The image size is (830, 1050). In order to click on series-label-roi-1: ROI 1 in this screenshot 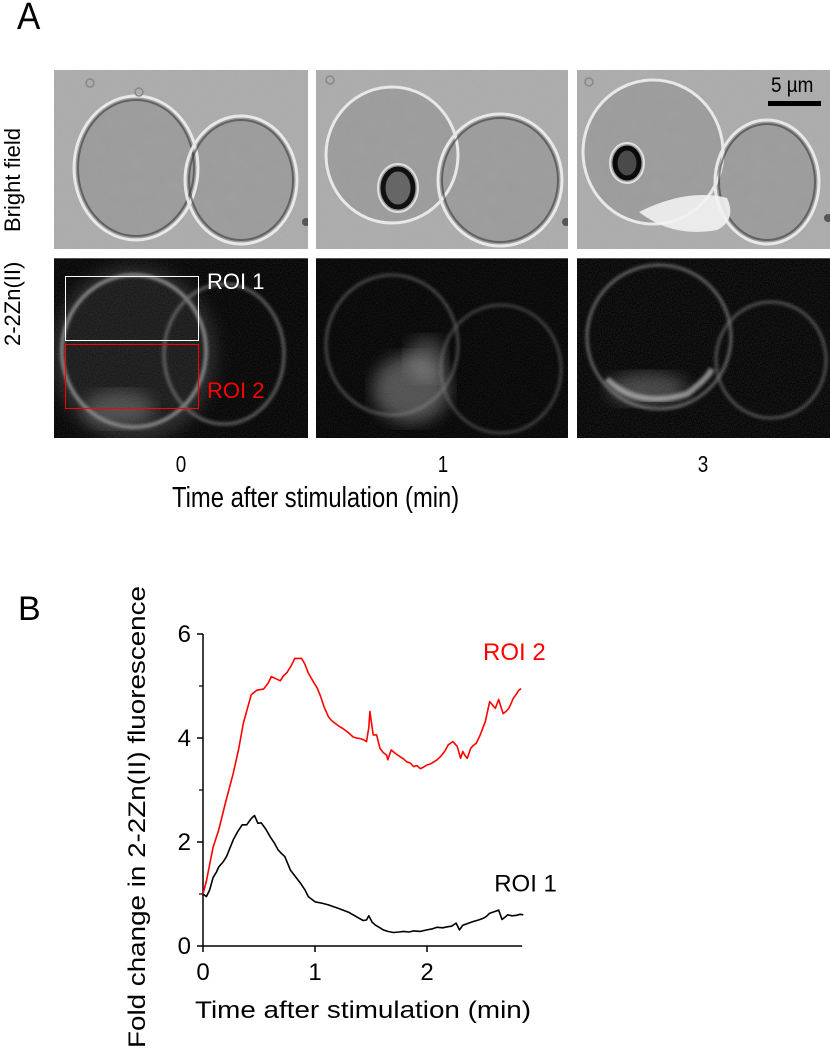, I will do `click(525, 883)`.